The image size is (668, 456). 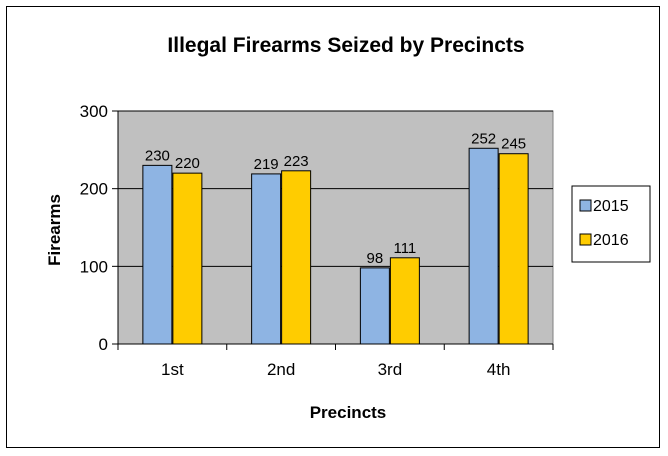 I want to click on y-tick-label: 300, so click(x=94, y=111).